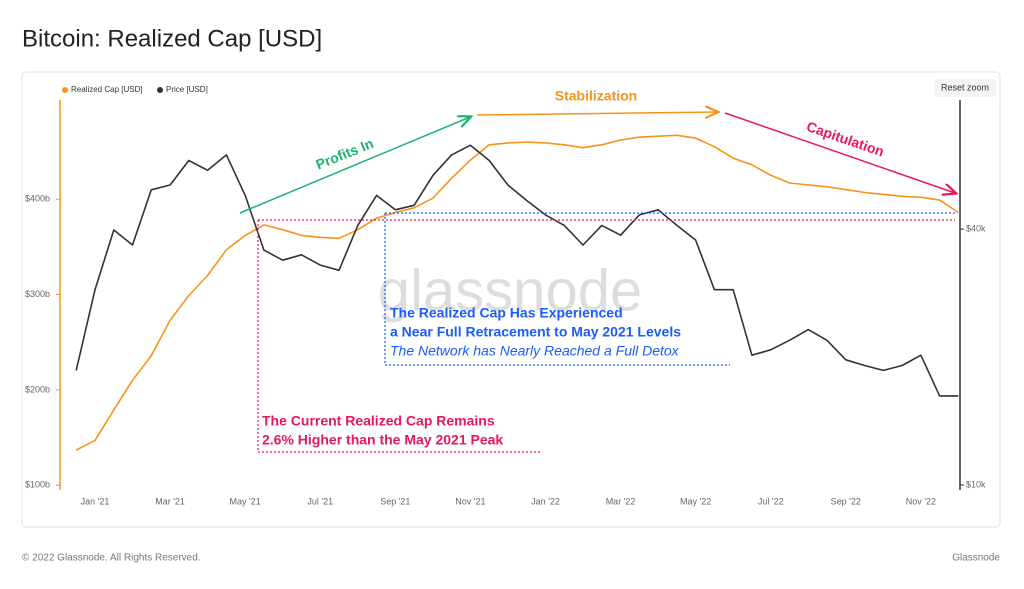  Describe the element at coordinates (320, 501) in the screenshot. I see `x-tick-label: Jul '21` at that location.